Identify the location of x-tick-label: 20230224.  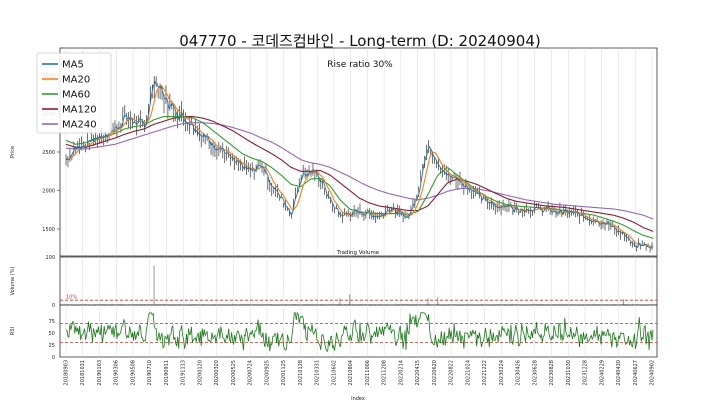
(502, 372).